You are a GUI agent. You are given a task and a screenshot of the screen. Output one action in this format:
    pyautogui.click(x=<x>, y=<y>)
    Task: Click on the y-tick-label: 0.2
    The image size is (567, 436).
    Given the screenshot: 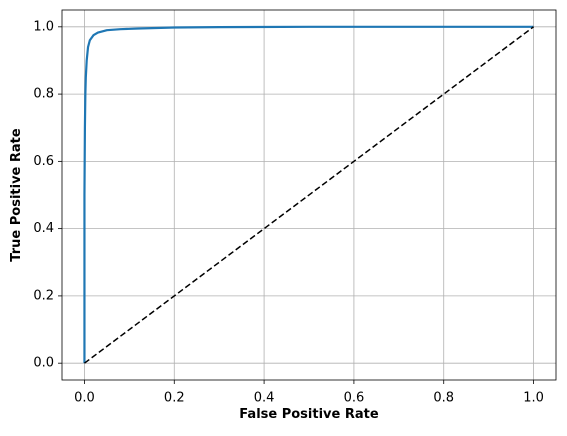 What is the action you would take?
    pyautogui.click(x=43, y=295)
    